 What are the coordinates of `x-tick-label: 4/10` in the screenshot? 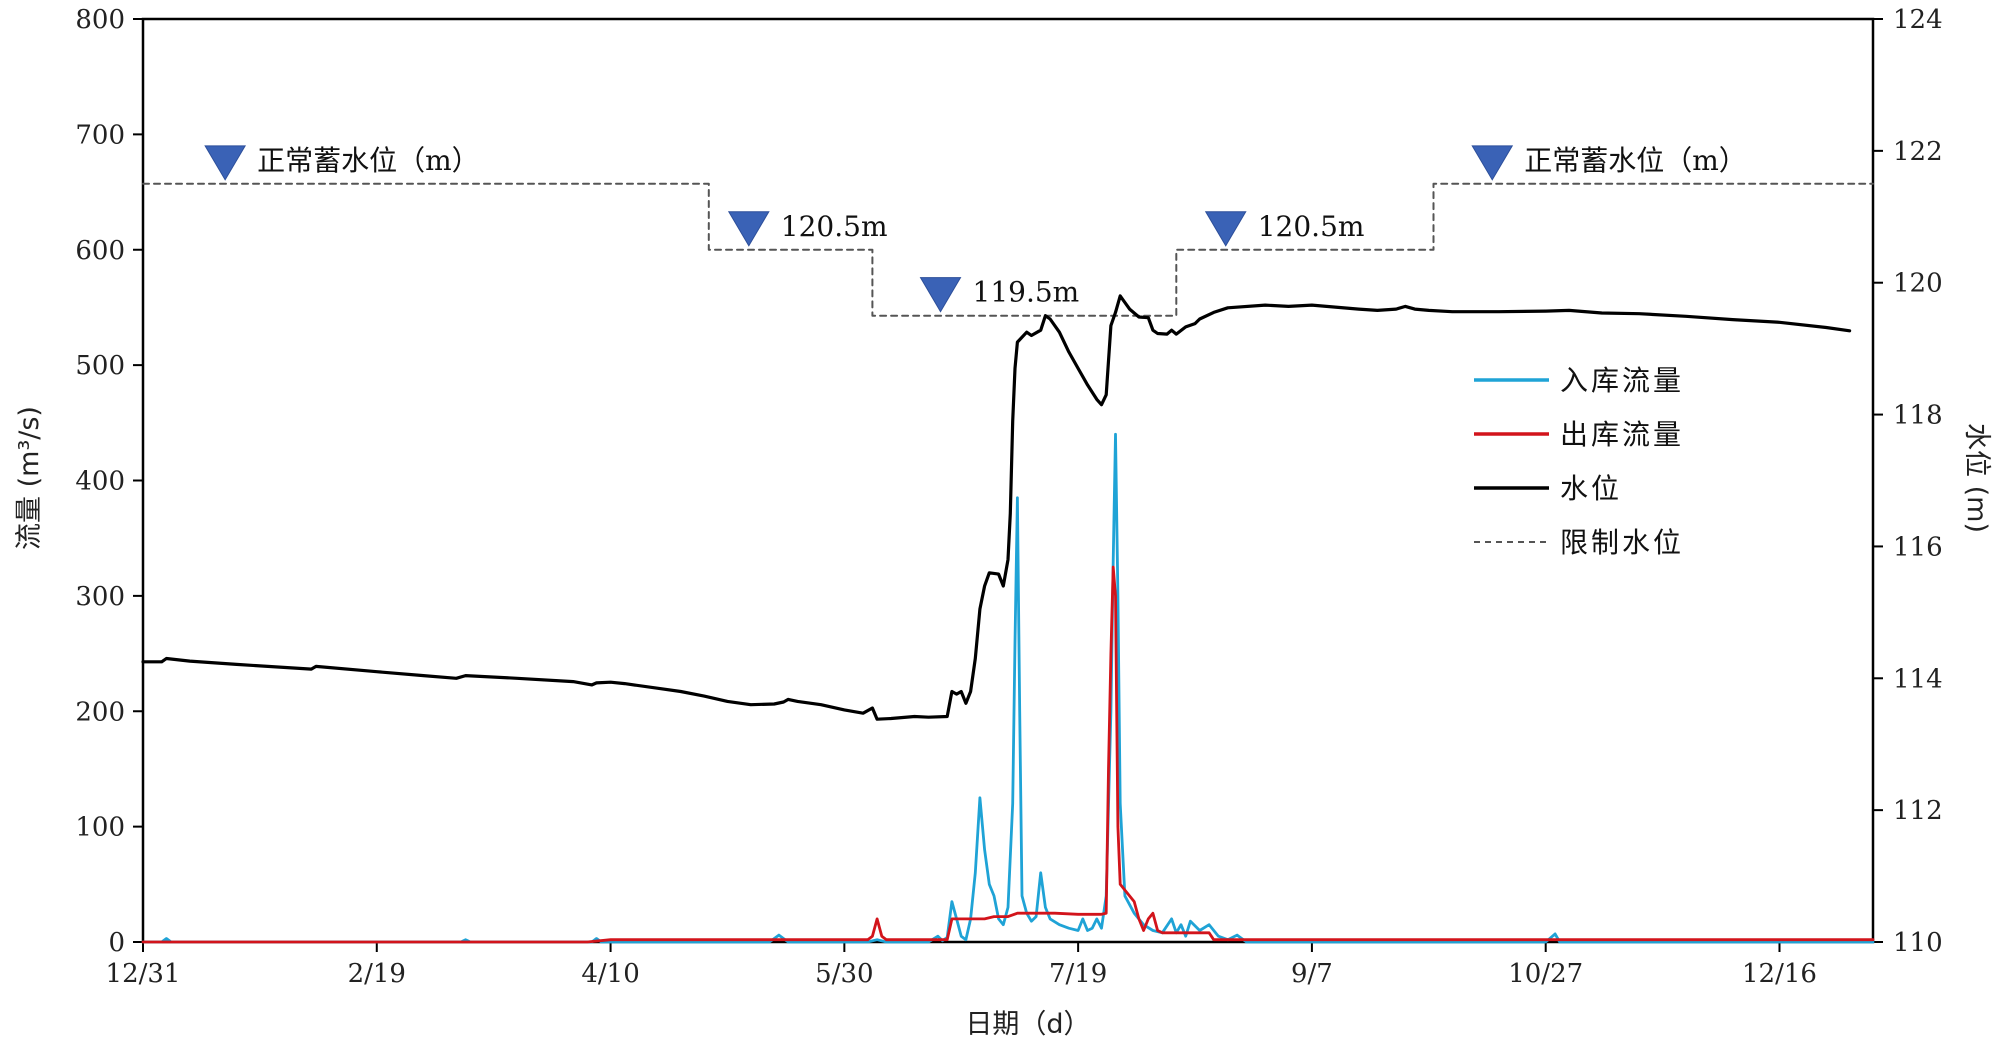 It's located at (610, 974).